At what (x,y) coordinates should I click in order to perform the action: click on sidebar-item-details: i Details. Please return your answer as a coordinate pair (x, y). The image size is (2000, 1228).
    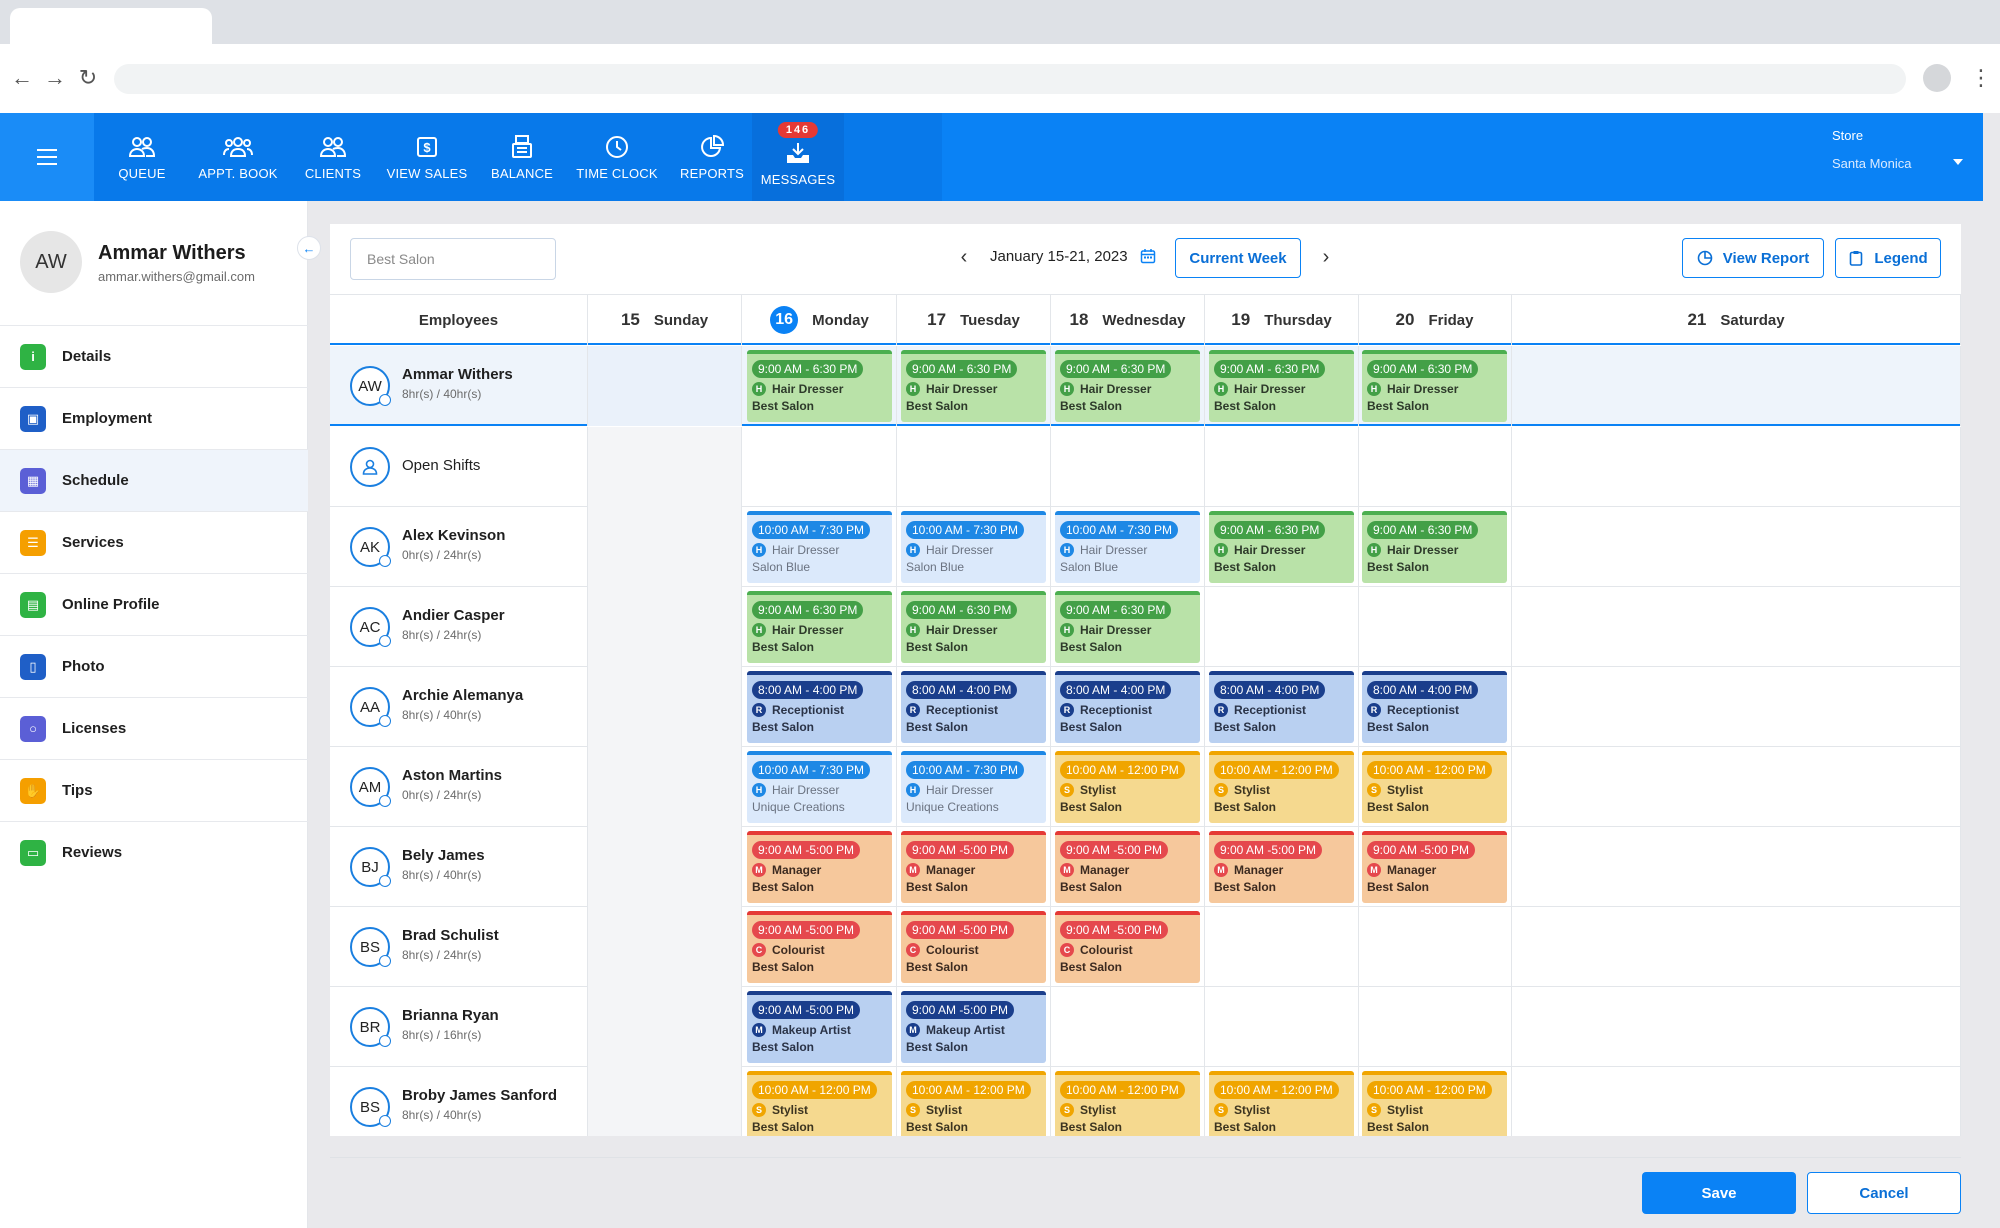
    Looking at the image, I should click on (154, 356).